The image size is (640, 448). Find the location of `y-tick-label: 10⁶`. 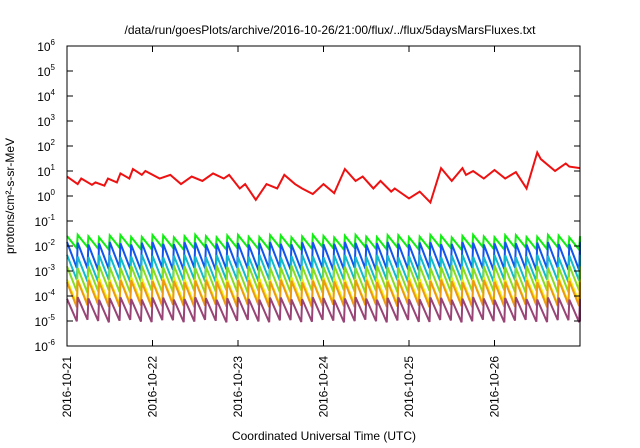

y-tick-label: 10⁶ is located at coordinates (46, 46).